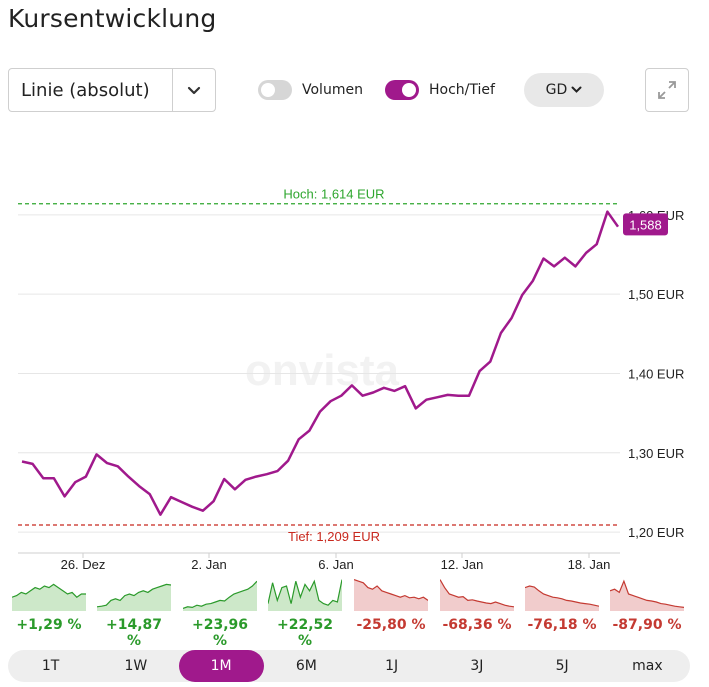 The width and height of the screenshot is (709, 687). What do you see at coordinates (133, 633) in the screenshot?
I see `mini-chart-change: +14,87 %` at bounding box center [133, 633].